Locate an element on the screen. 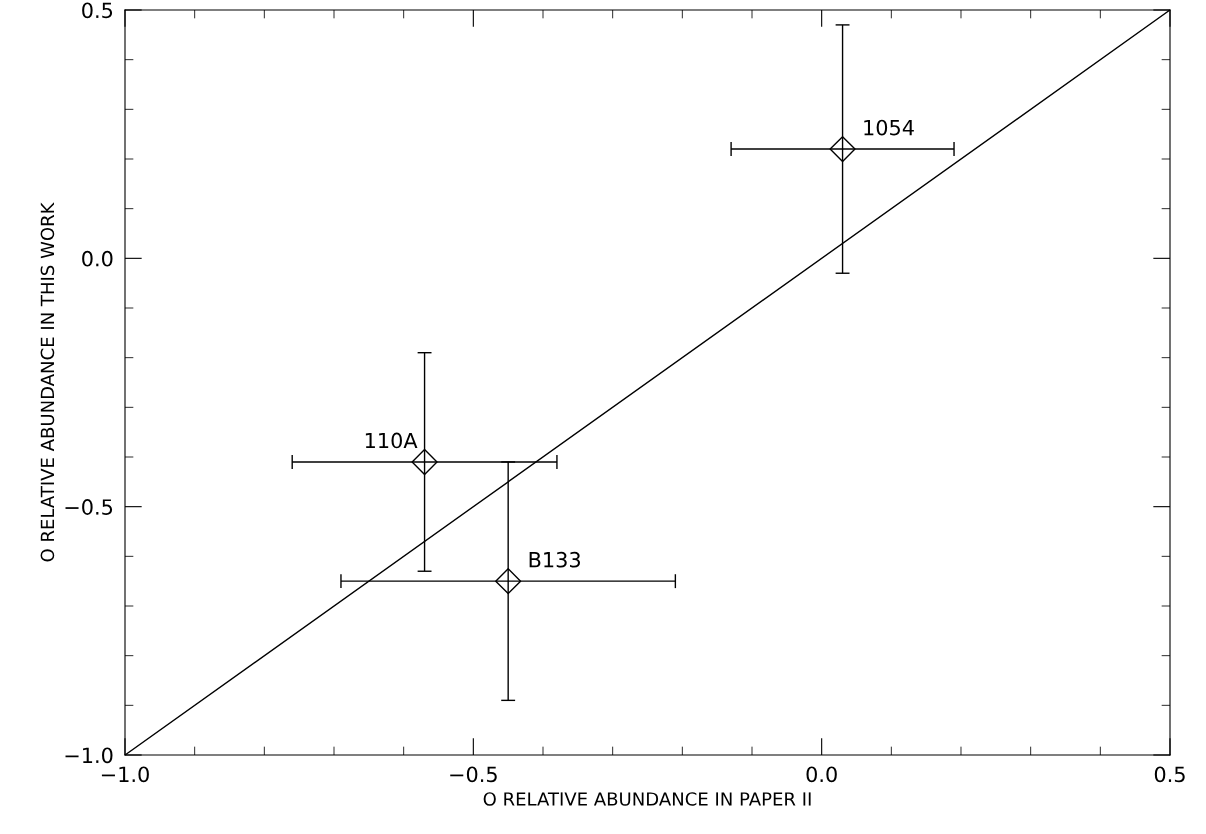  y-tick-label: 0.5 is located at coordinates (97, 10).